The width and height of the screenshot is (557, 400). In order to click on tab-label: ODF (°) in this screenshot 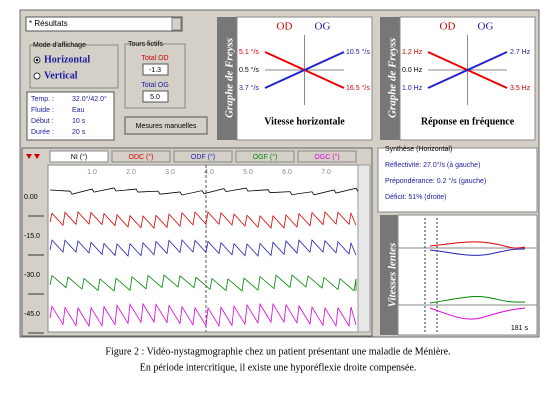, I will do `click(203, 157)`.